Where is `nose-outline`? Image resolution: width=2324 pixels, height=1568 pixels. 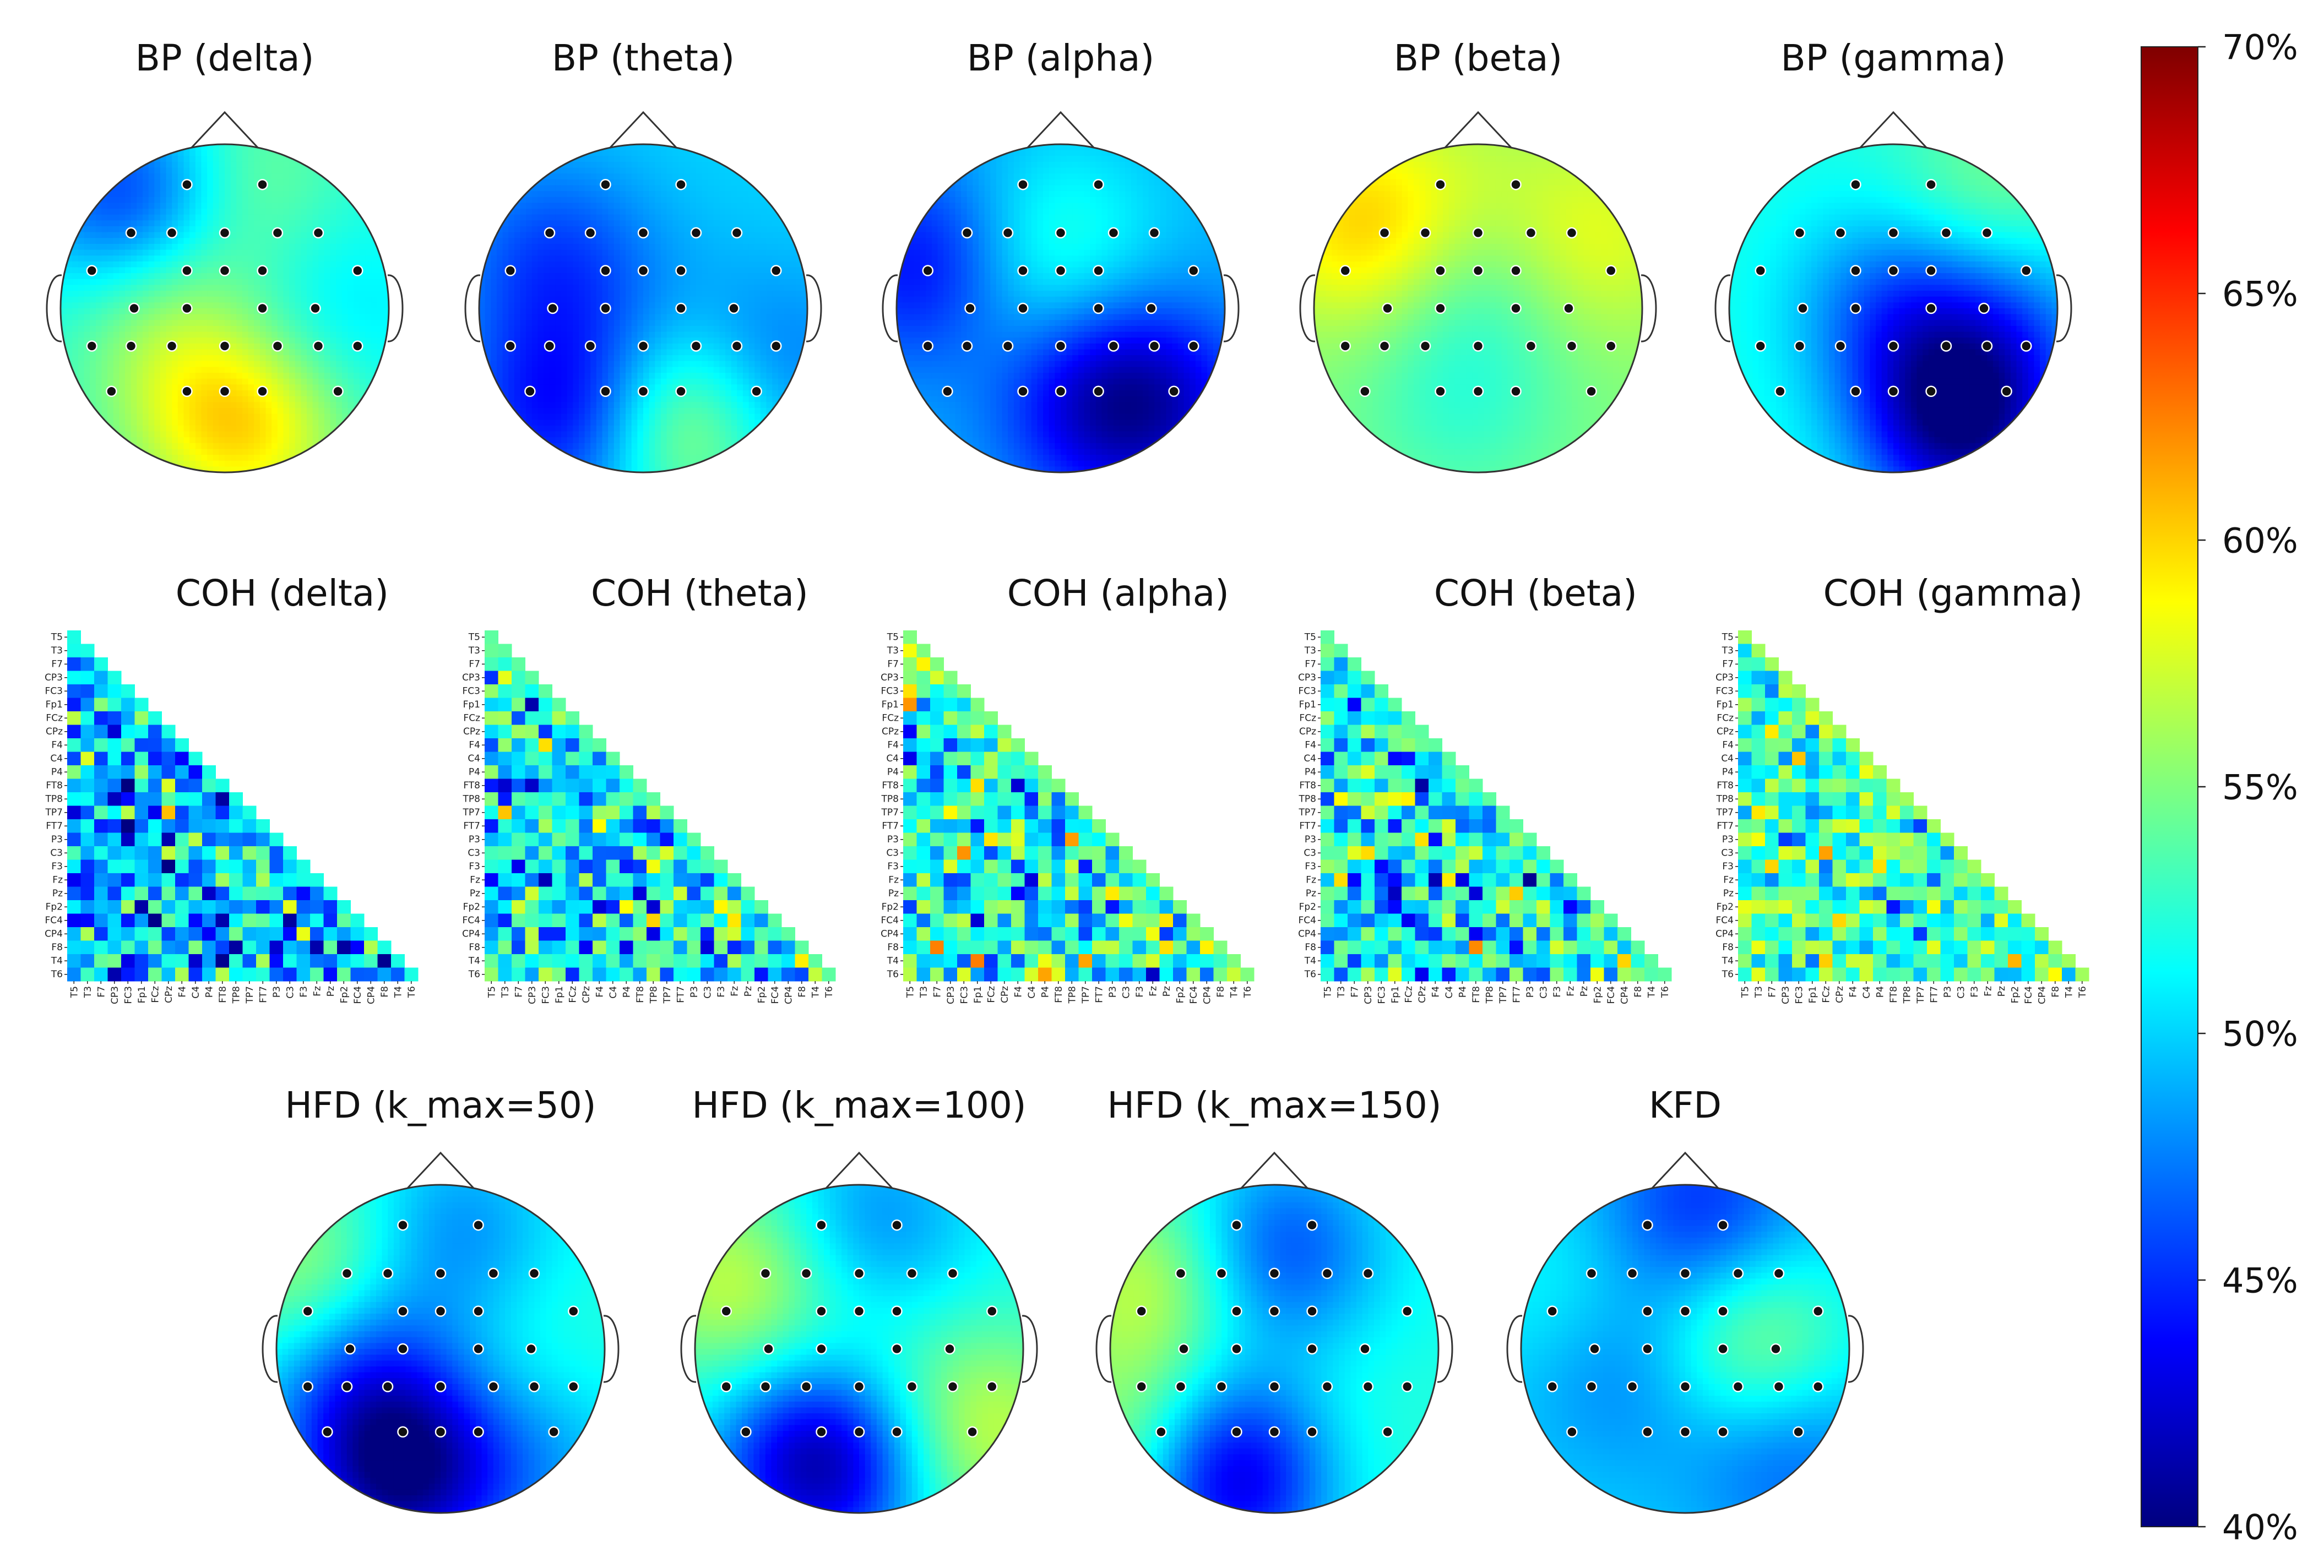
nose-outline is located at coordinates (859, 1170).